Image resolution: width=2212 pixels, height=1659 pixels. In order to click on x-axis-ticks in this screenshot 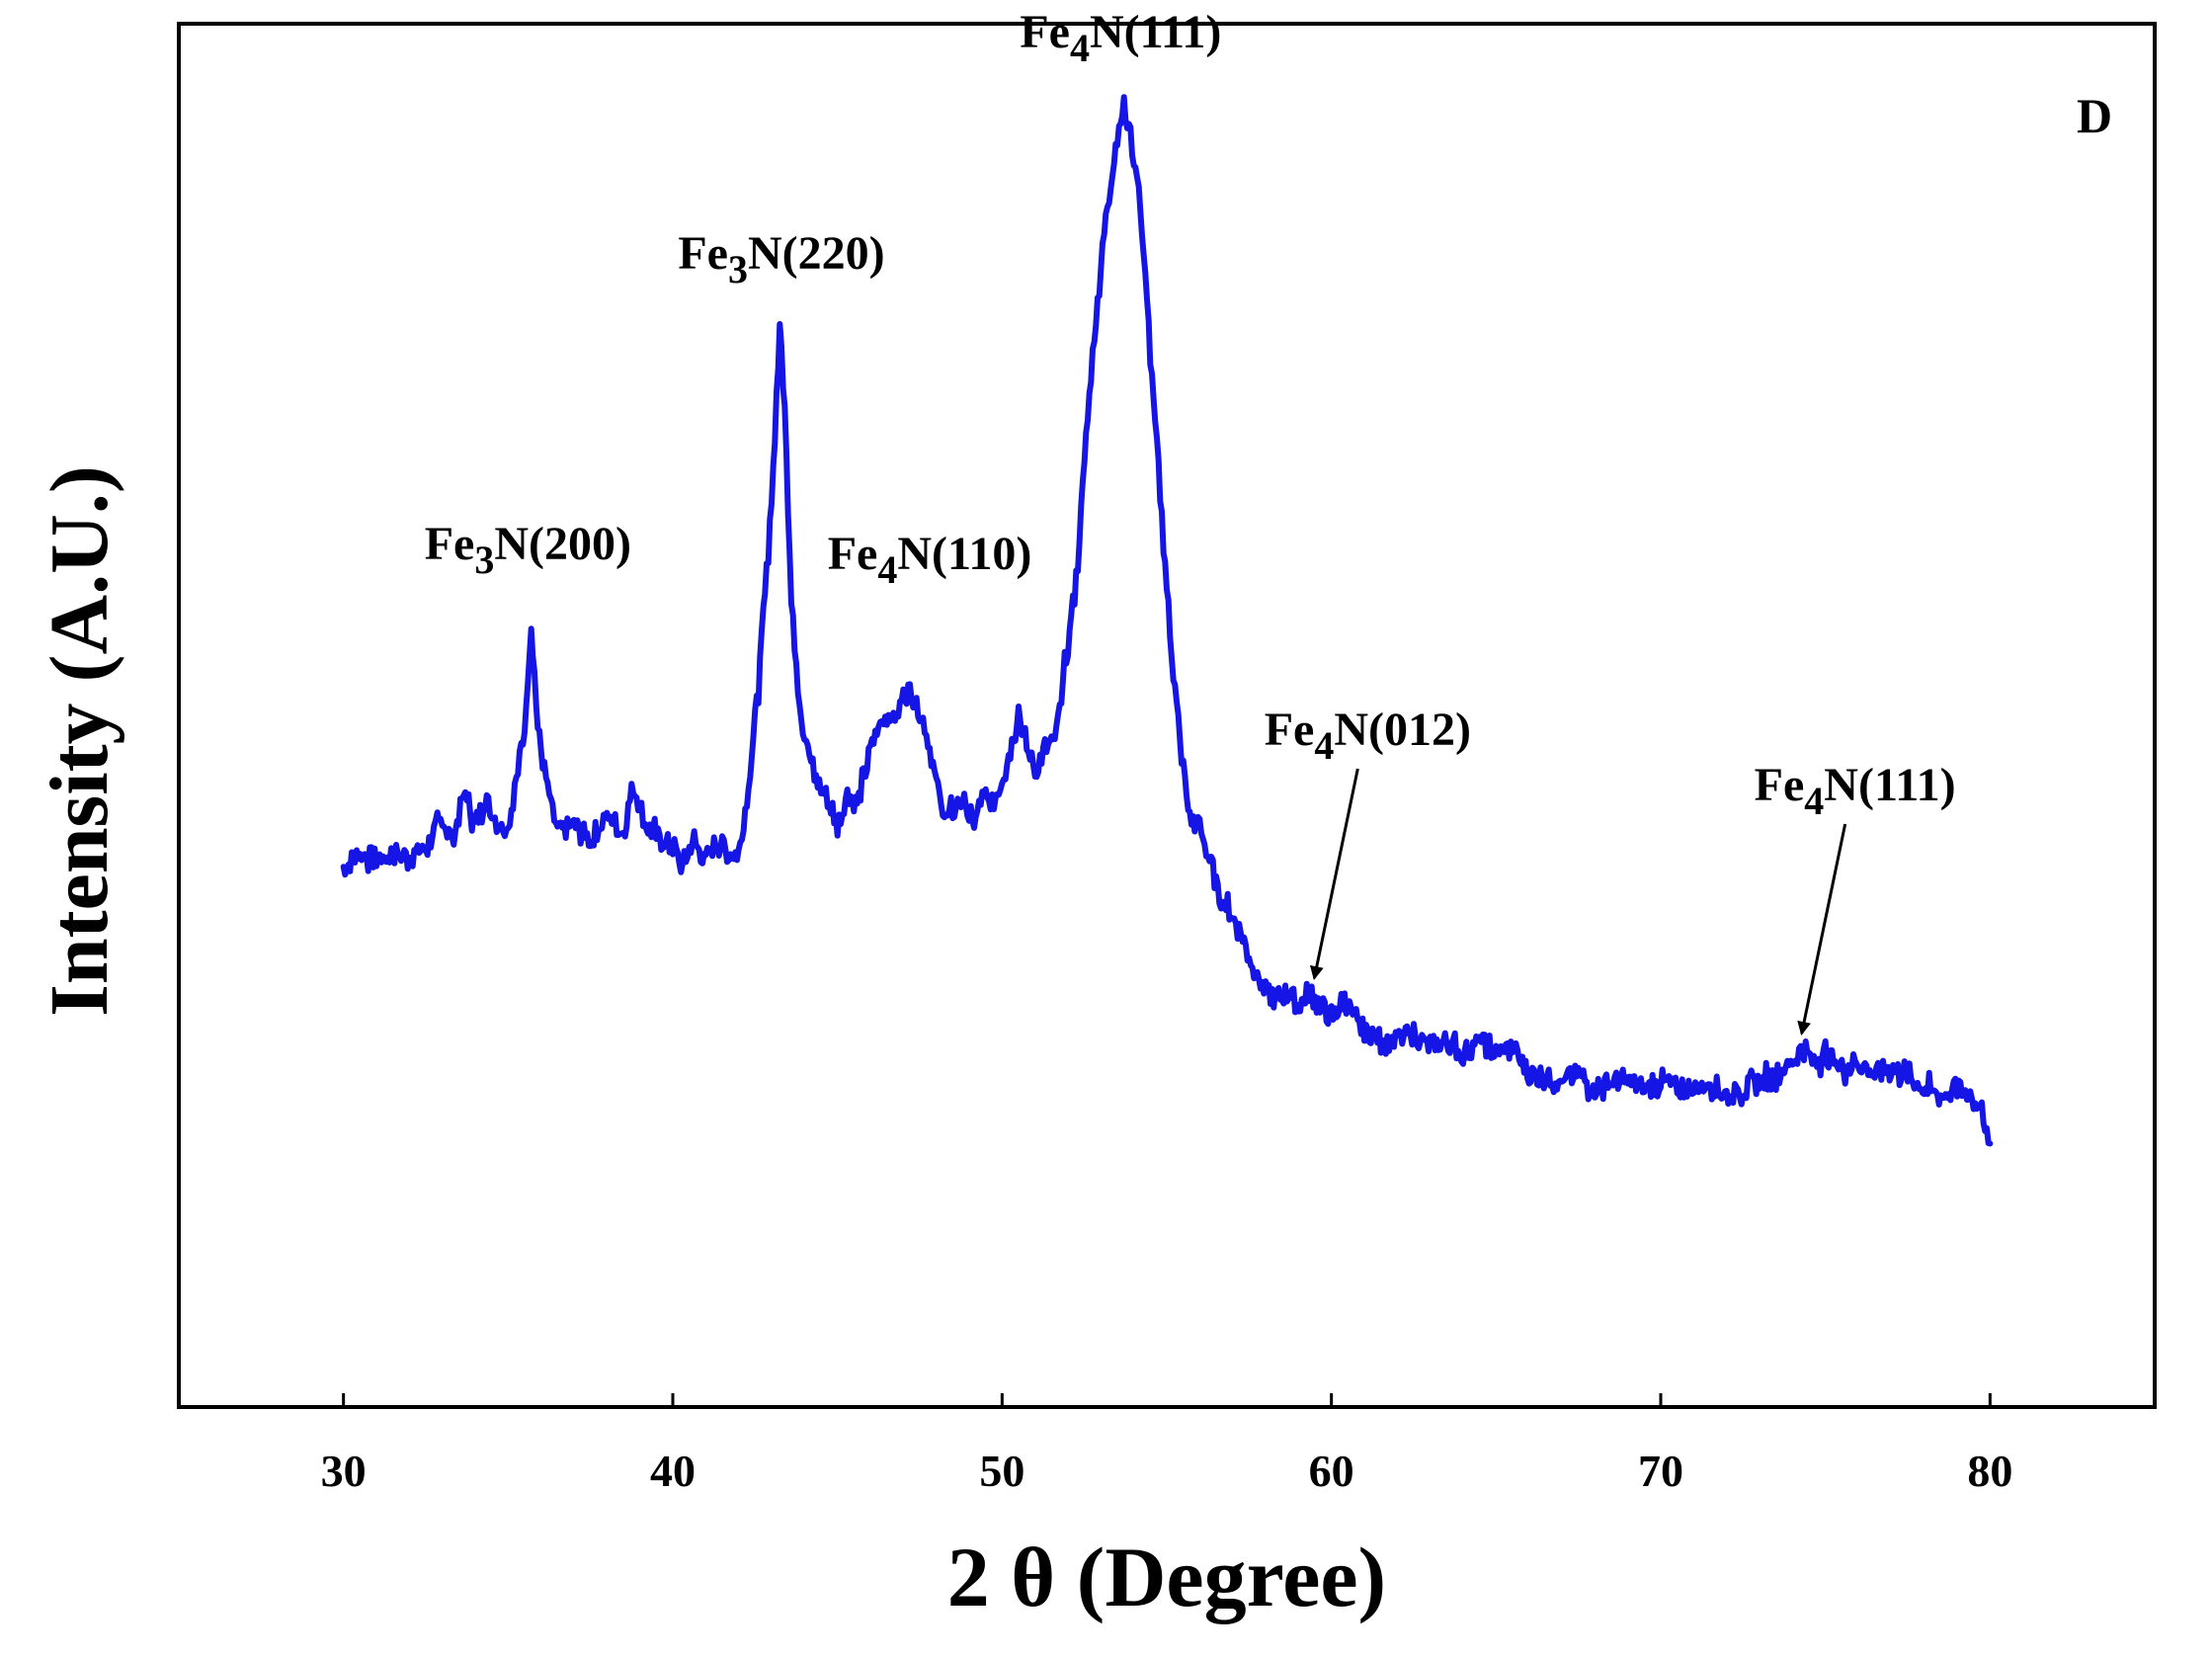, I will do `click(1167, 1400)`.